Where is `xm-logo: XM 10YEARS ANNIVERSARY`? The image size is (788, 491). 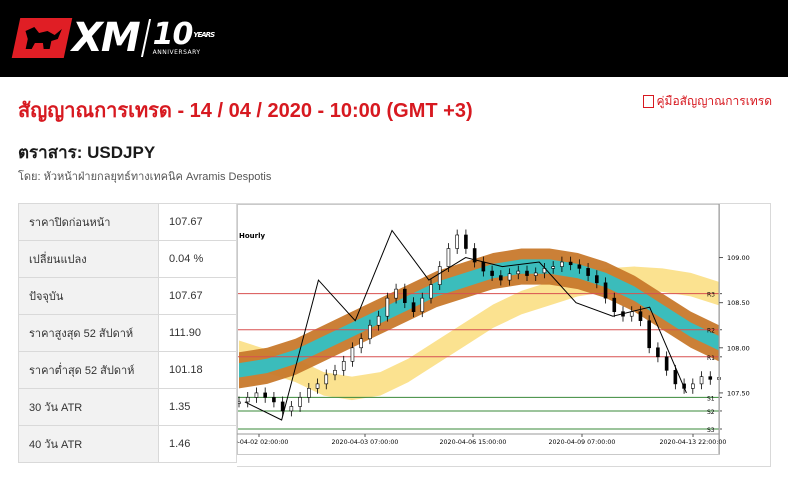 xm-logo: XM 10YEARS ANNIVERSARY is located at coordinates (113, 38).